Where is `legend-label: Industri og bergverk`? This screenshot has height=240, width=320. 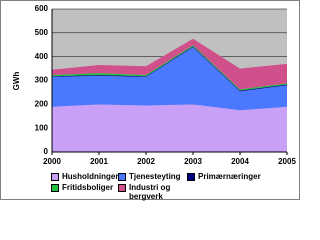 legend-label: Industri og bergverk is located at coordinates (150, 192).